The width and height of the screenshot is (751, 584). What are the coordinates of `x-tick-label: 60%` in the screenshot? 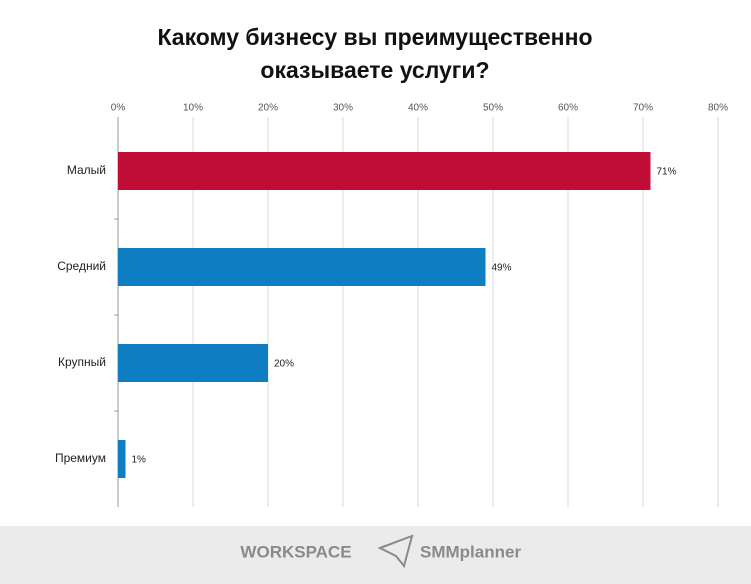 It's located at (568, 108).